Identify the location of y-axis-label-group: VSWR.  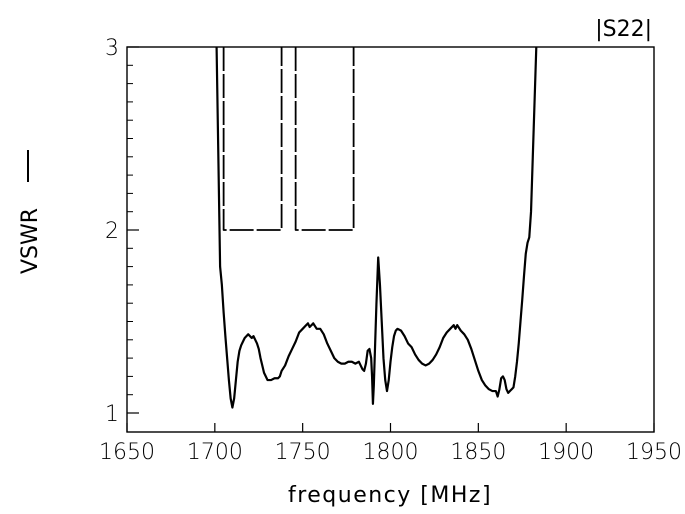
(30, 212).